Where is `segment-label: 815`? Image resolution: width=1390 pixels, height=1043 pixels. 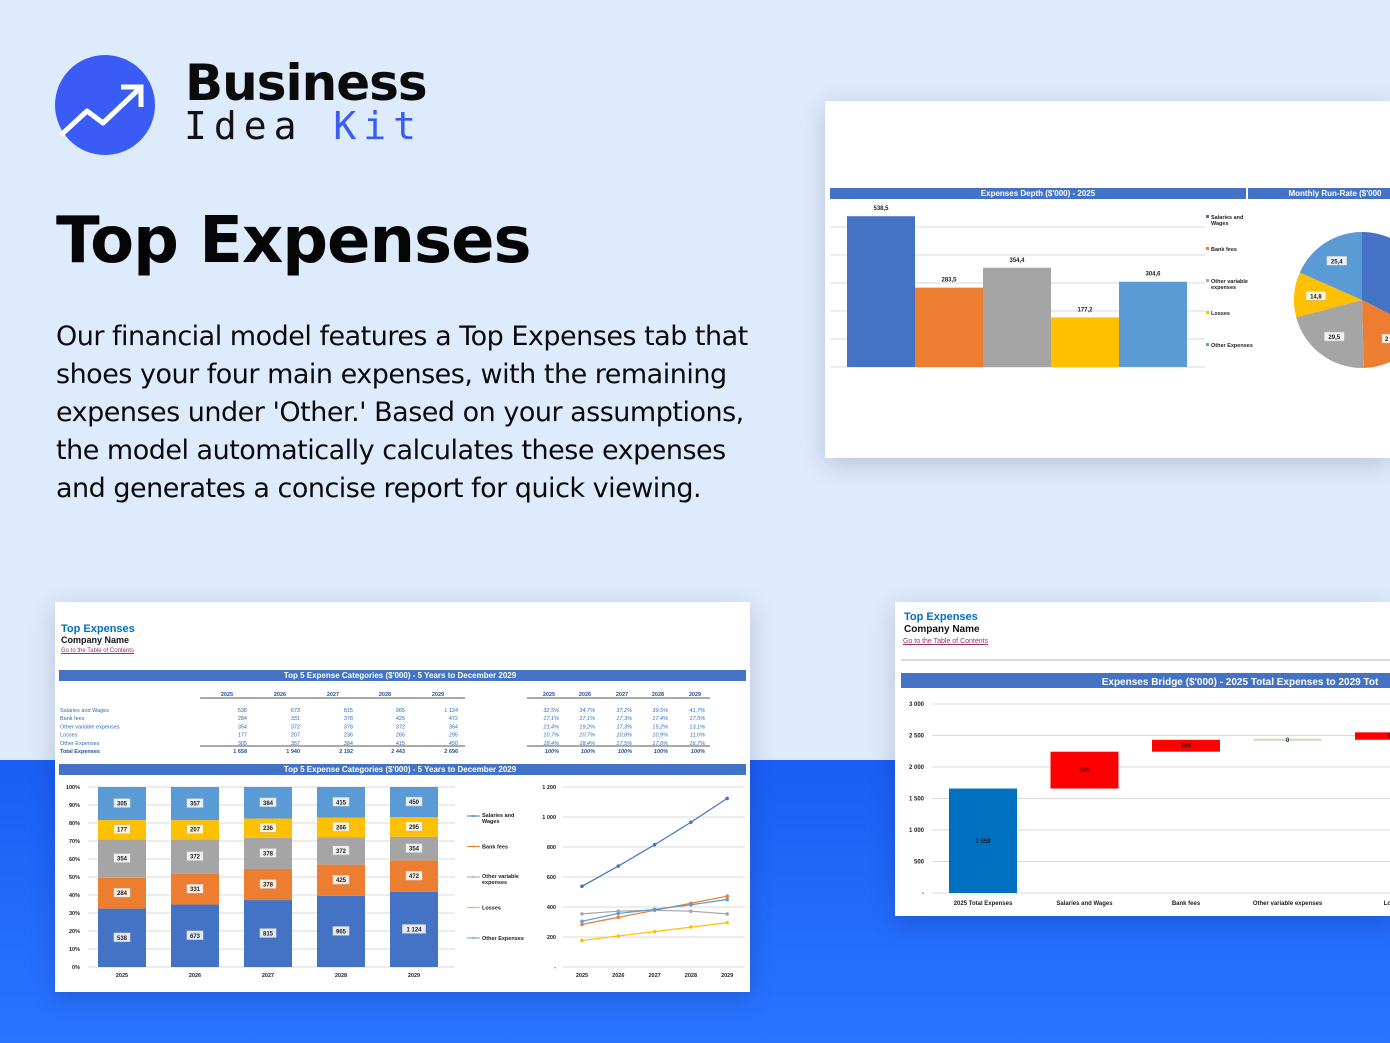
segment-label: 815 is located at coordinates (268, 935).